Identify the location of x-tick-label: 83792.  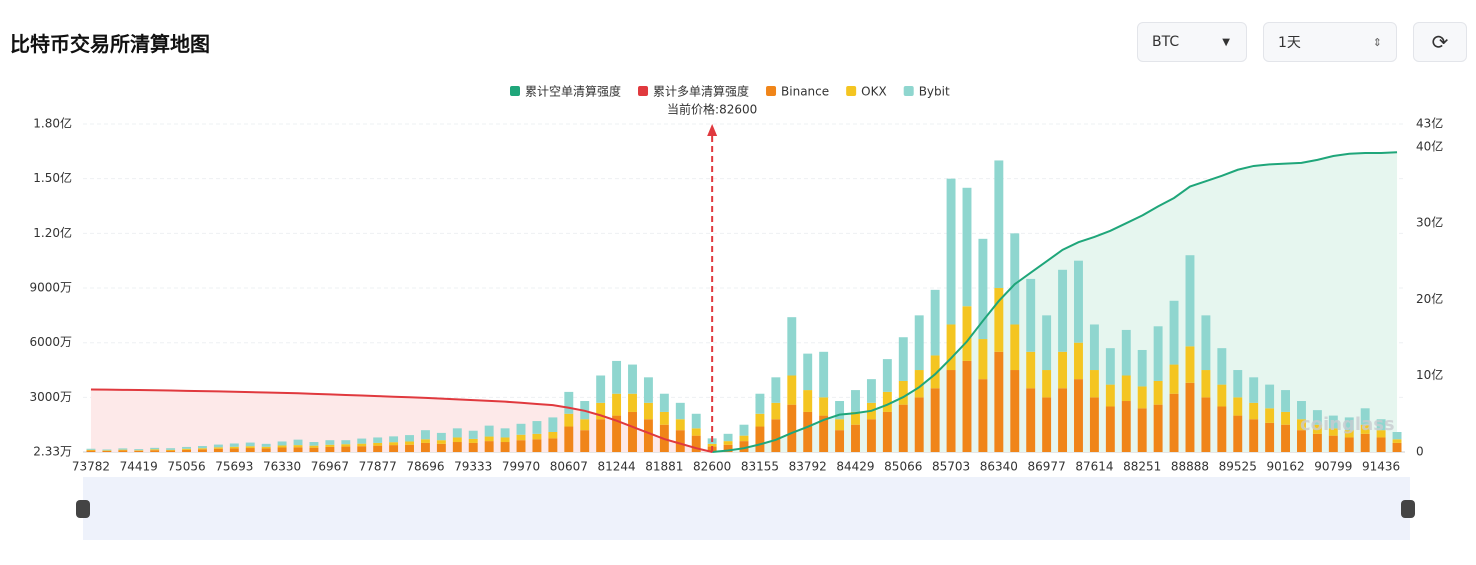
(808, 467).